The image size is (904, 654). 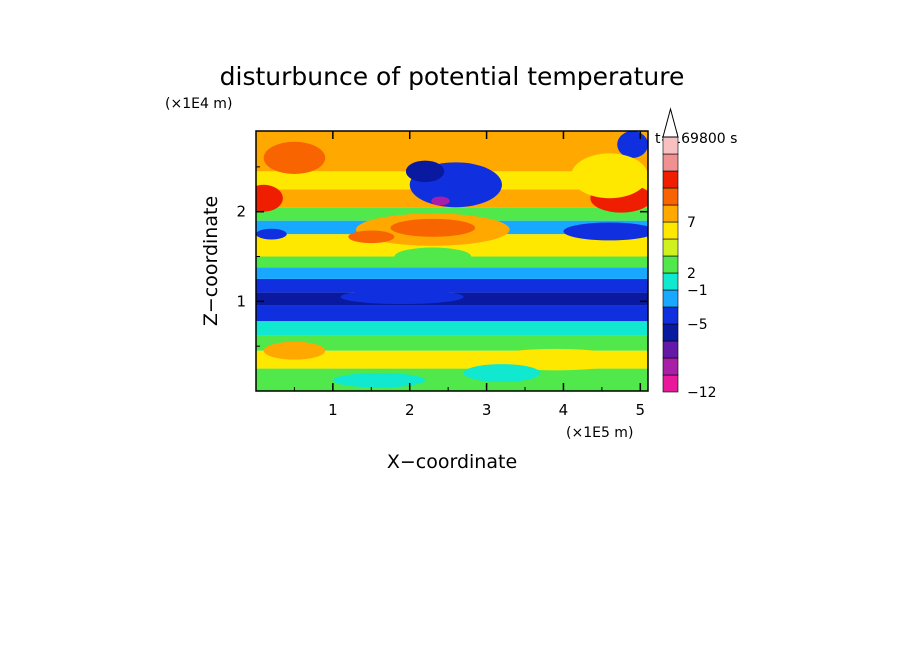 I want to click on y-axis-ticks: 12, so click(x=442, y=256).